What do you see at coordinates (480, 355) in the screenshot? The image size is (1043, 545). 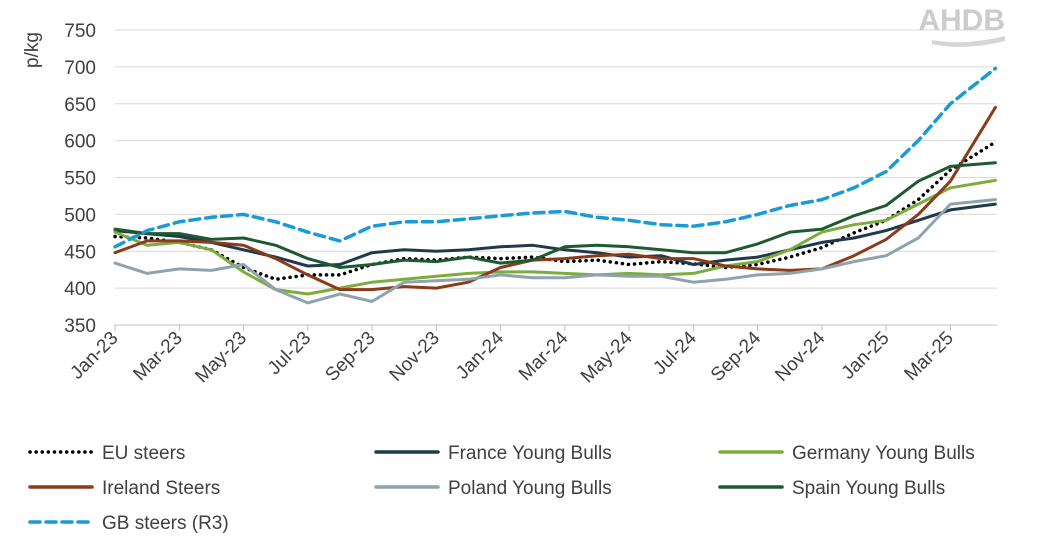 I see `x-tick-label: Jan-24` at bounding box center [480, 355].